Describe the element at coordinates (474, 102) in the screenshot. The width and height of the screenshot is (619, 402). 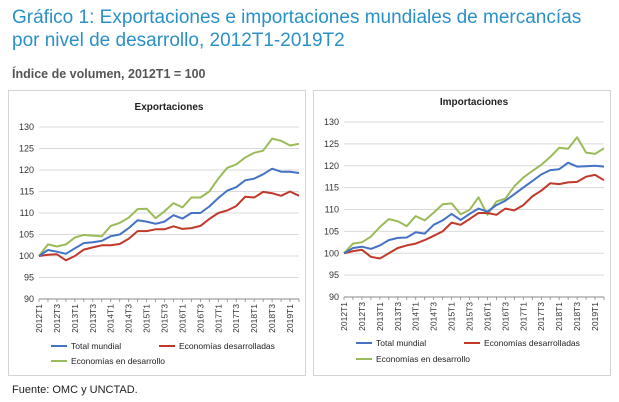
I see `chart-title: Importaciones` at that location.